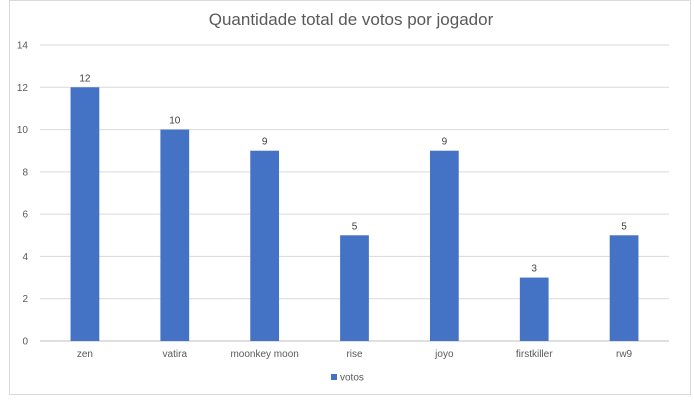 The image size is (694, 401). Describe the element at coordinates (534, 269) in the screenshot. I see `data-label: 3` at that location.